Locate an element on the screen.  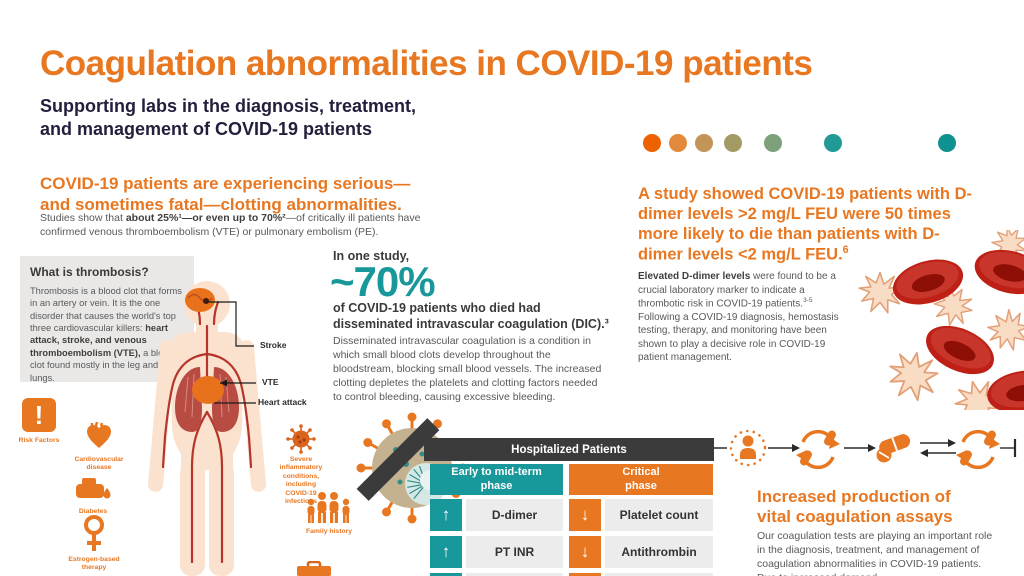
table-cell-antithrombin: Antithrombin is located at coordinates (659, 552).